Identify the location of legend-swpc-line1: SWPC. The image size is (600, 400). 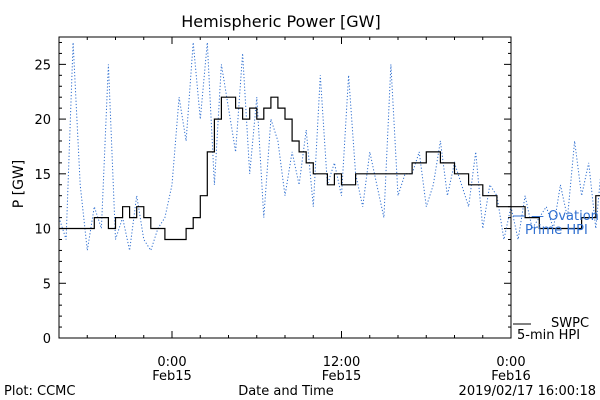
(570, 323).